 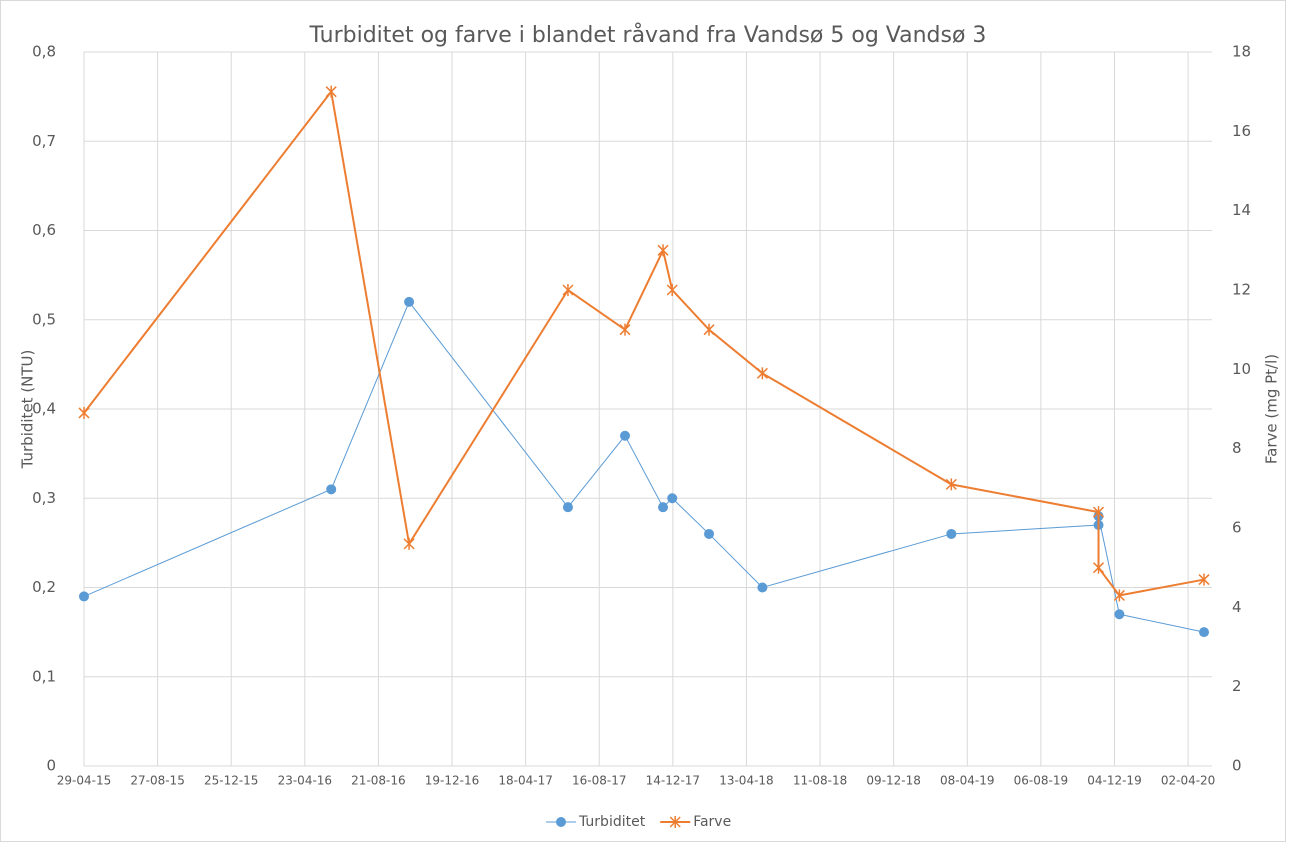 What do you see at coordinates (893, 781) in the screenshot?
I see `x-tick-label: 09-12-18` at bounding box center [893, 781].